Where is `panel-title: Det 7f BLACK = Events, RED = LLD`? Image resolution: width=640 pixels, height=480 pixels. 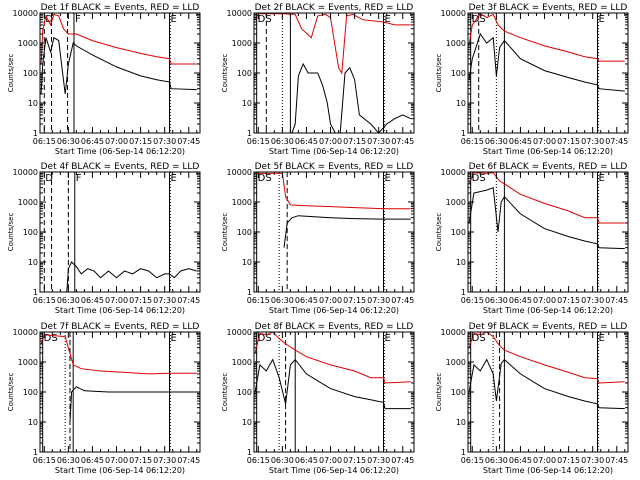 panel-title: Det 7f BLACK = Events, RED = LLD is located at coordinates (120, 327).